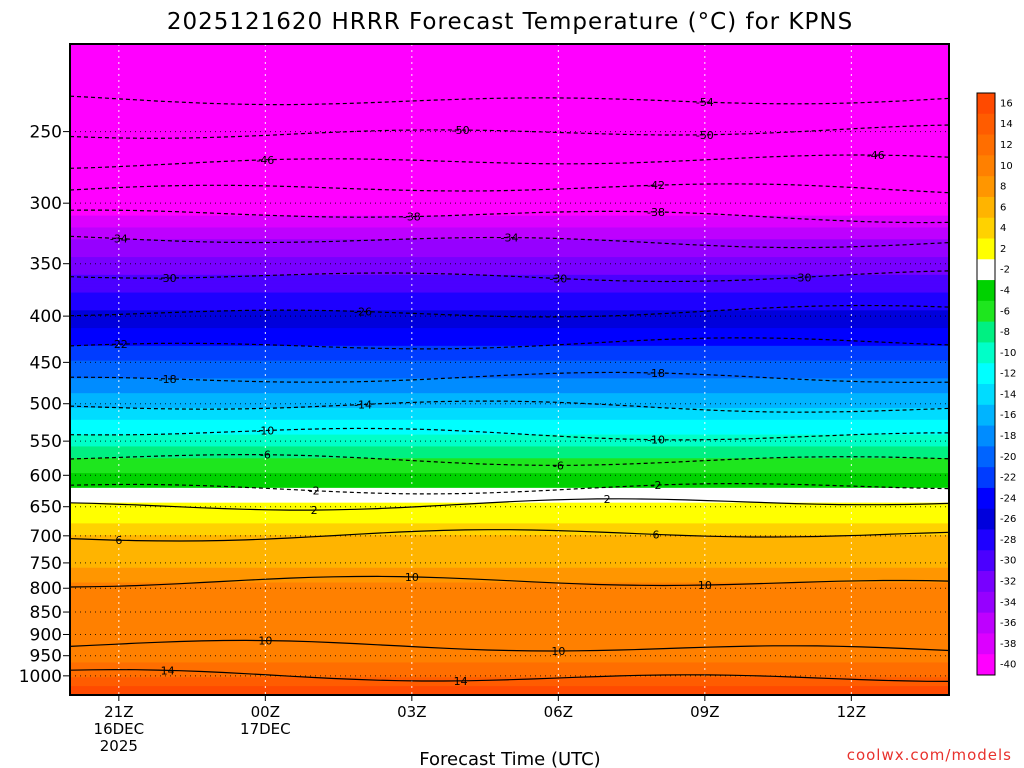 The width and height of the screenshot is (1024, 768). Describe the element at coordinates (656, 440) in the screenshot. I see `isotherm-label: -10` at that location.